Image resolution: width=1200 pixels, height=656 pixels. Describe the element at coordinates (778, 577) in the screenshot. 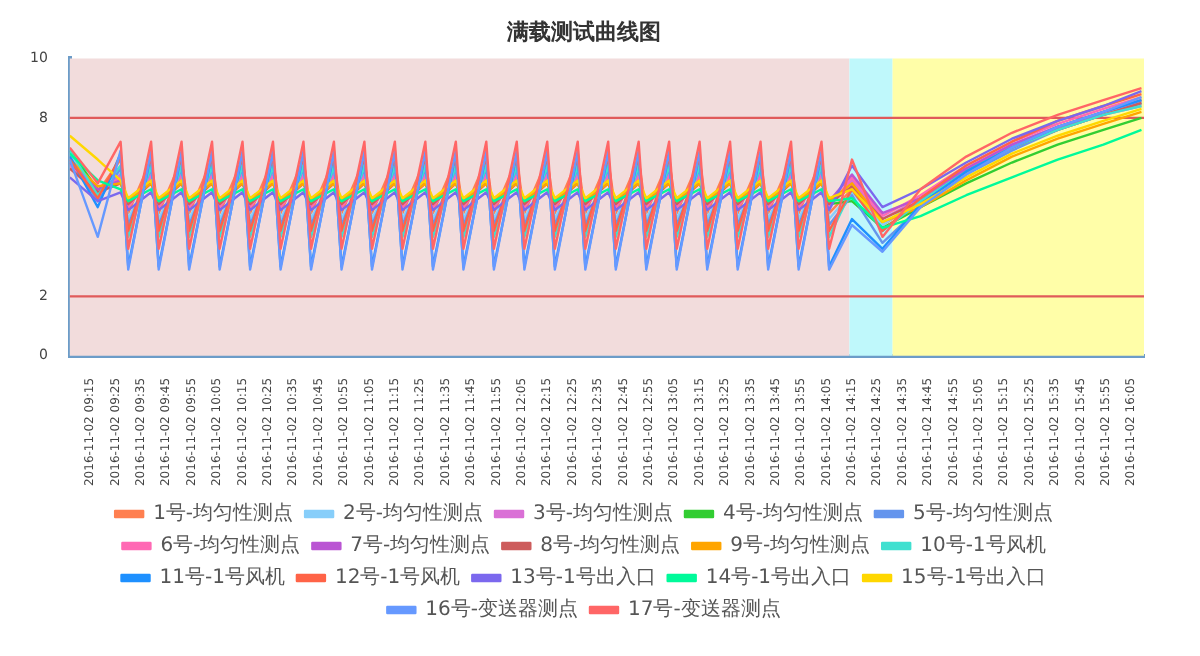

I see `legend-label: 14号-1号出入口` at that location.